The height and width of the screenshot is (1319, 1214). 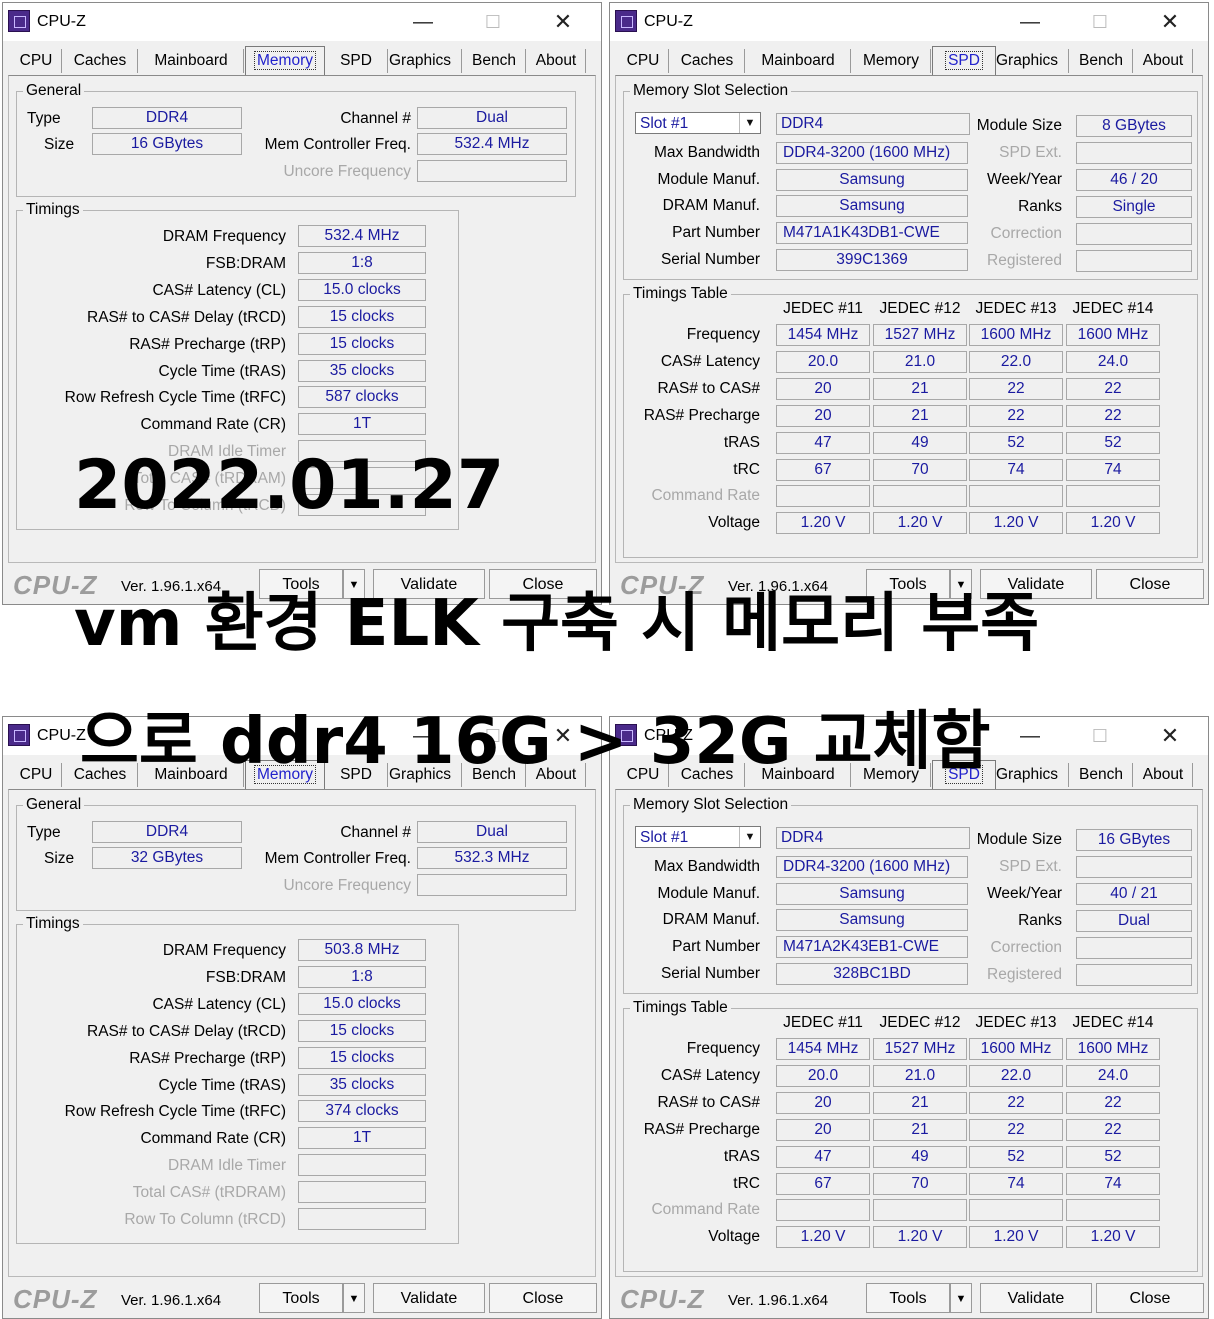 What do you see at coordinates (734, 523) in the screenshot?
I see `timing-table-label: Voltage` at bounding box center [734, 523].